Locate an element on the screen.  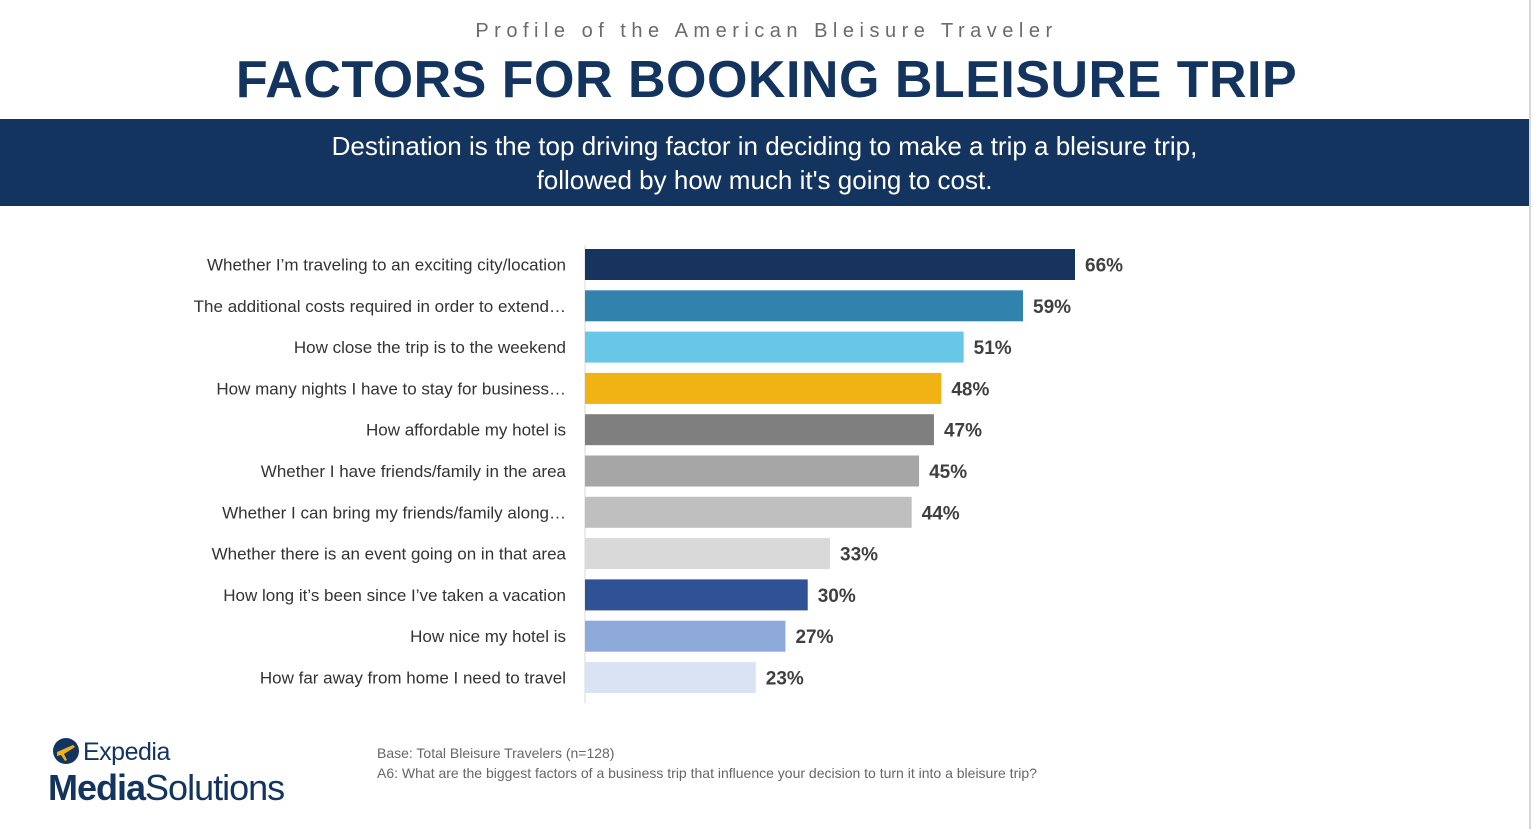
value-label-3: 51% is located at coordinates (993, 348).